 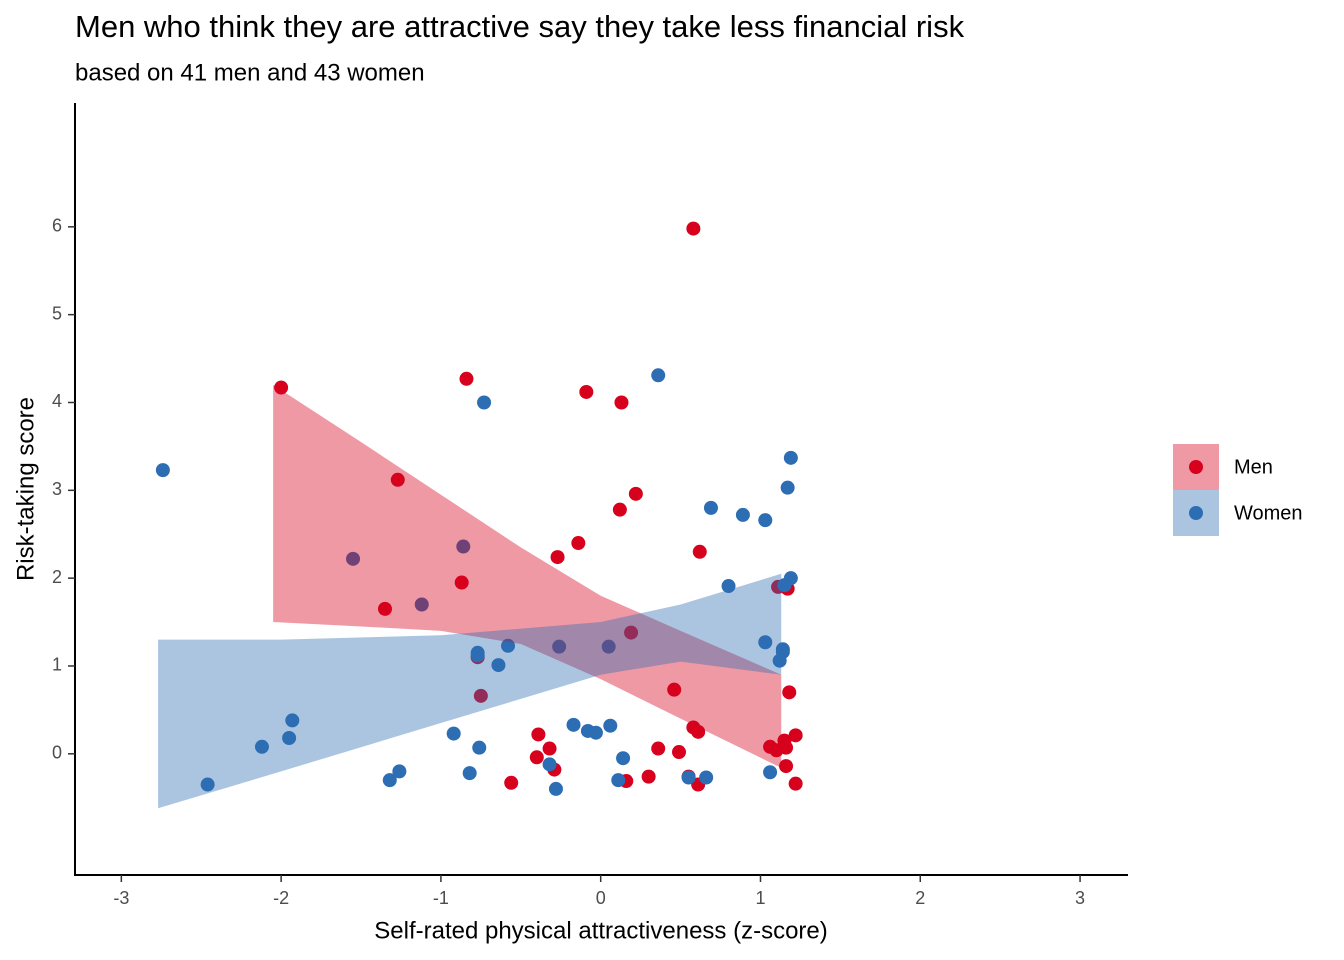 What do you see at coordinates (57, 665) in the screenshot?
I see `y-tick-label: 1` at bounding box center [57, 665].